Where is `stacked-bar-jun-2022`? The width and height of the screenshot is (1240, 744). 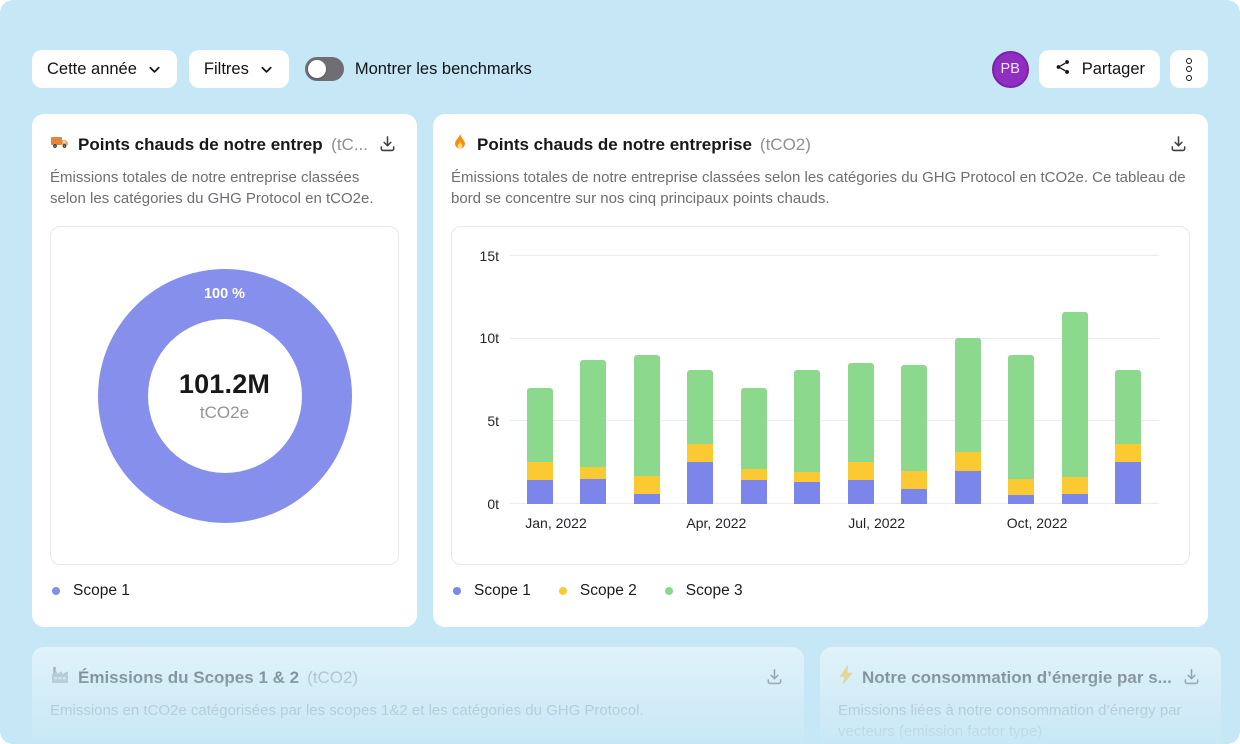 stacked-bar-jun-2022 is located at coordinates (807, 436).